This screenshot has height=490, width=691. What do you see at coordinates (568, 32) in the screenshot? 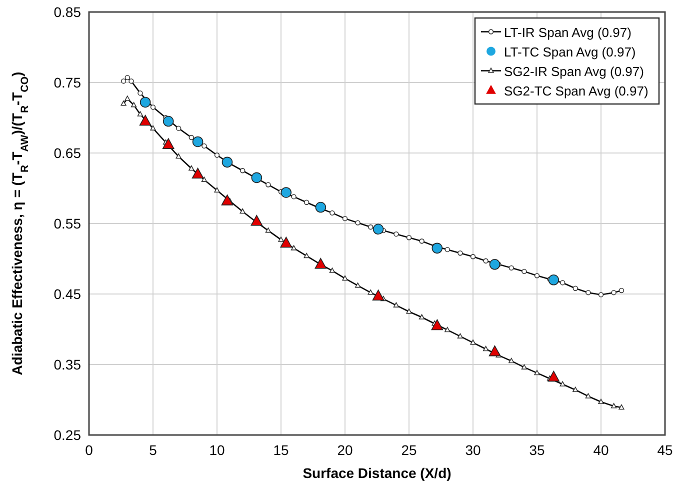
I see `legend-label: LT-IR Span Avg (0.97)` at bounding box center [568, 32].